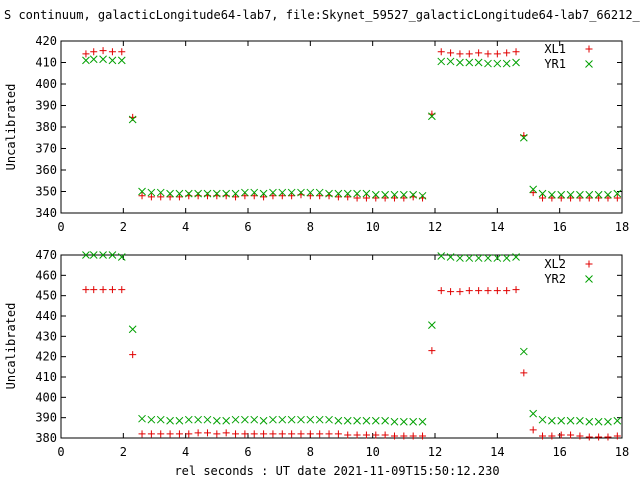 This screenshot has height=485, width=640. I want to click on x-tick-label: 10, so click(372, 227).